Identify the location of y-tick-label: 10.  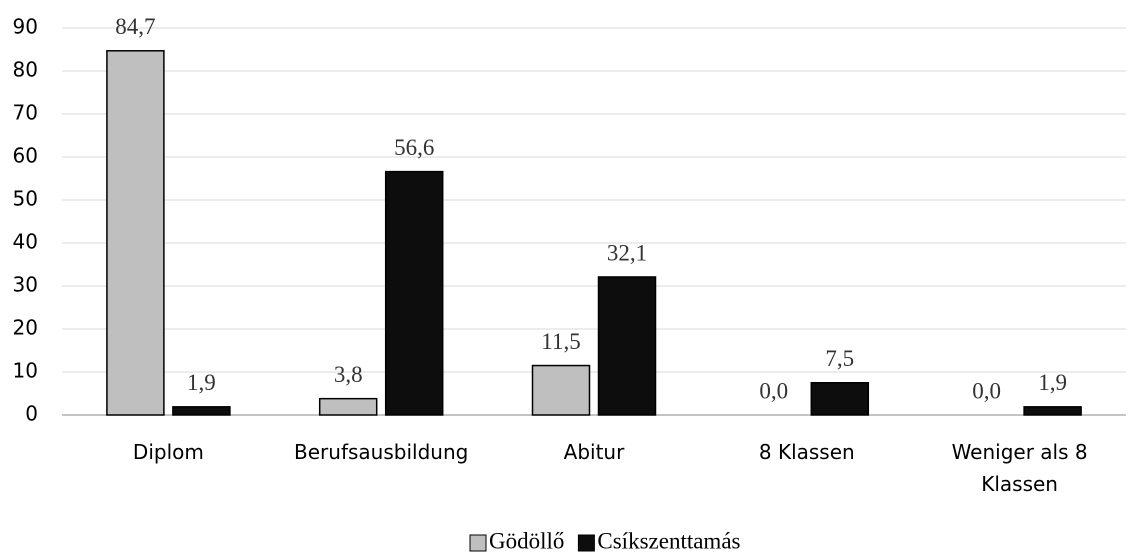
(25, 371).